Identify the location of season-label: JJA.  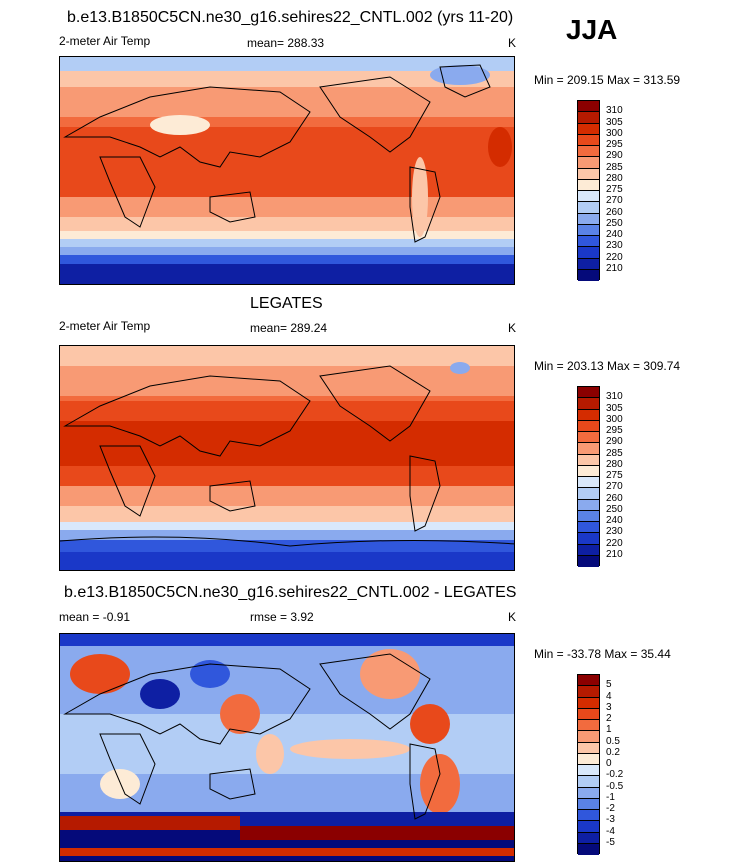
(592, 29).